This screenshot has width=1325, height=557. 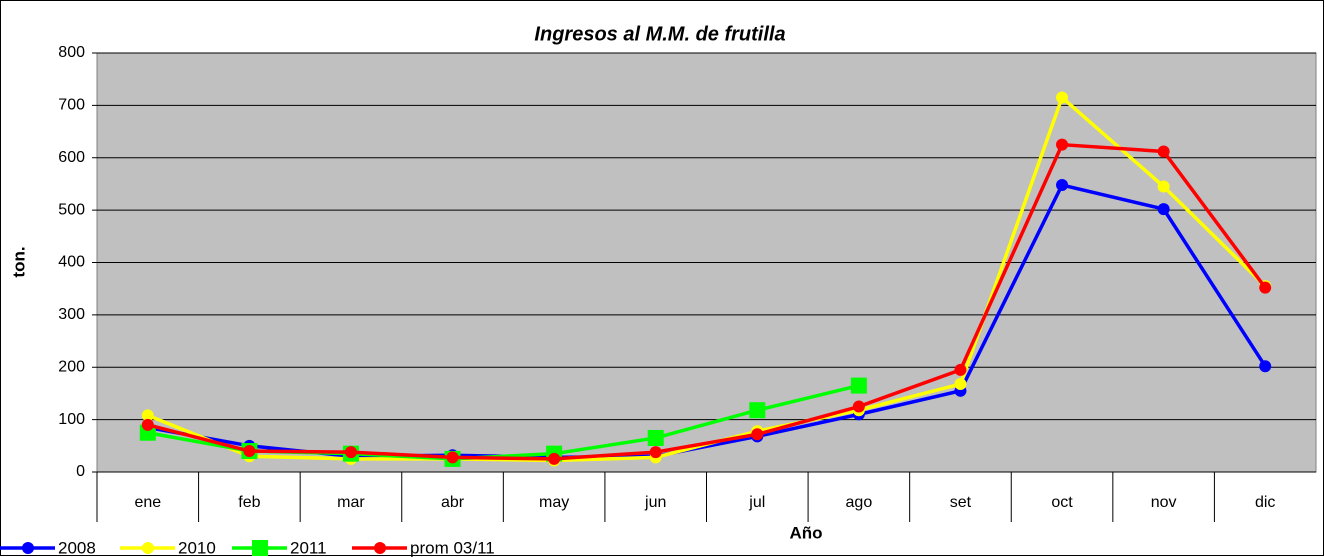 I want to click on y-axis-label: ton., so click(x=18, y=261).